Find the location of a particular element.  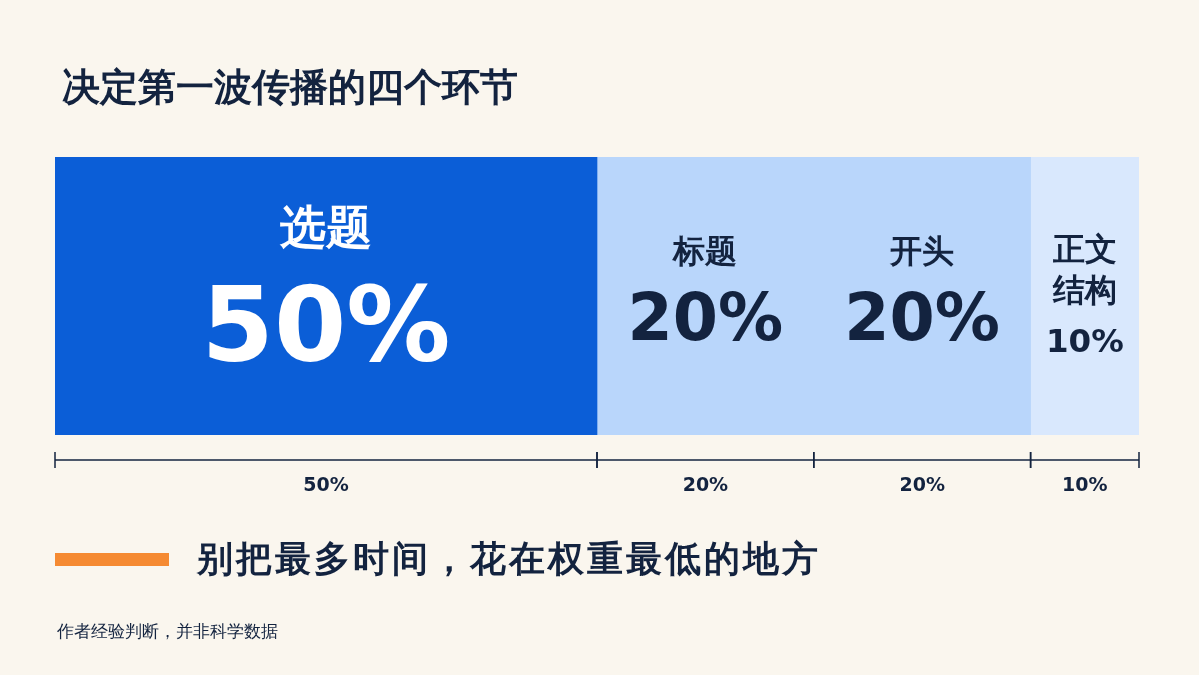

text: 别把最多时间，花在权重最低的地方 is located at coordinates (509, 559).